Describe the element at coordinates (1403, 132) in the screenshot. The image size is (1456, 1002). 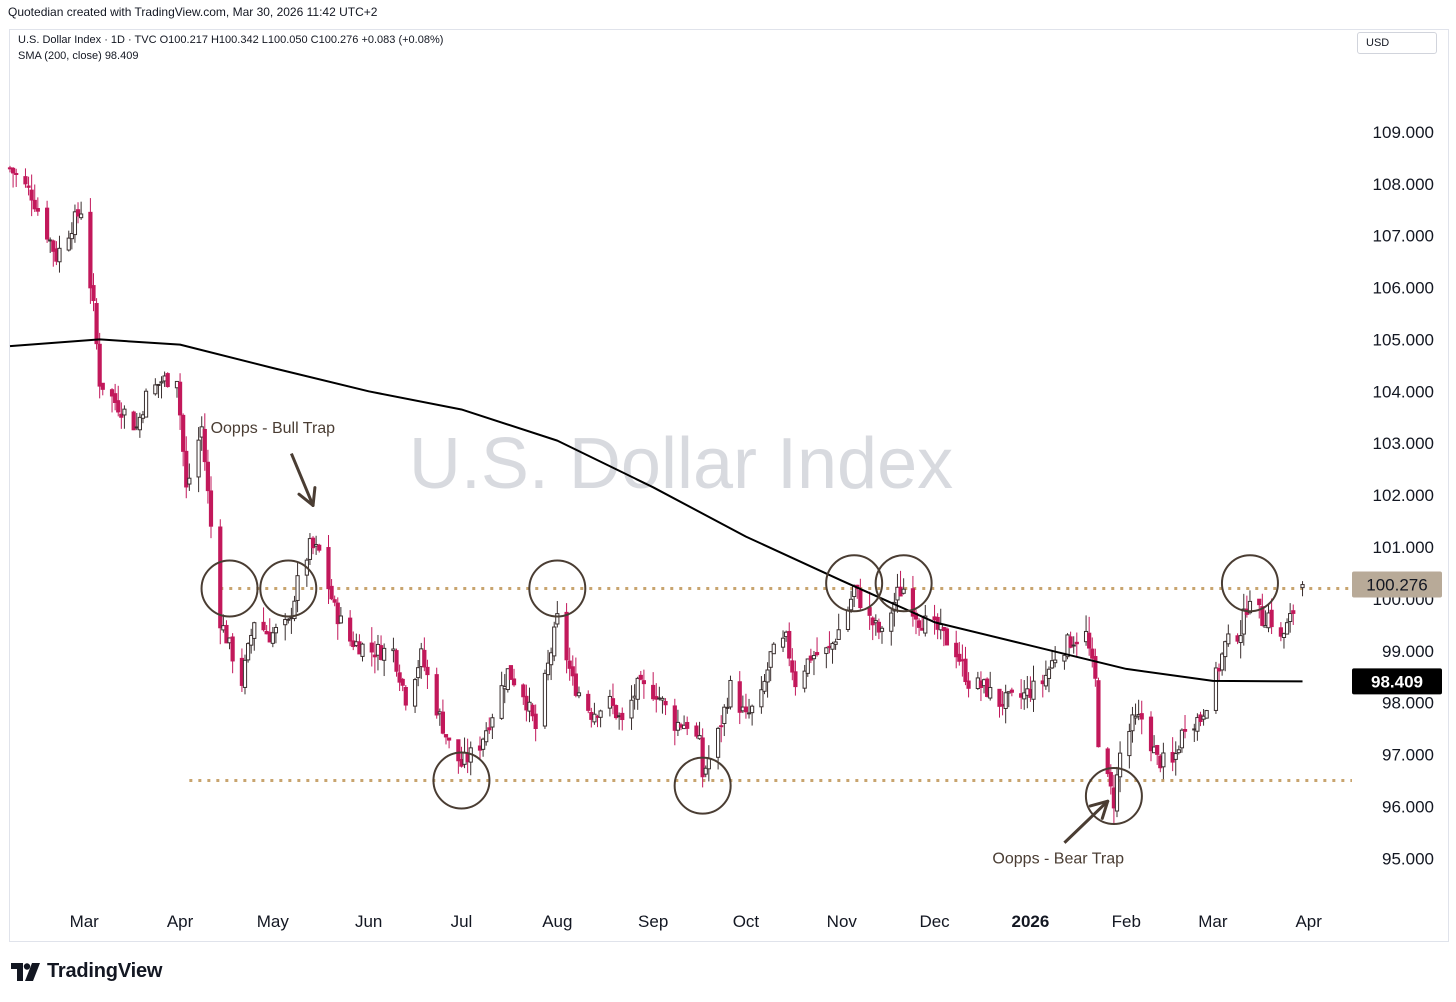
I see `y-tick-label: 109.000` at that location.